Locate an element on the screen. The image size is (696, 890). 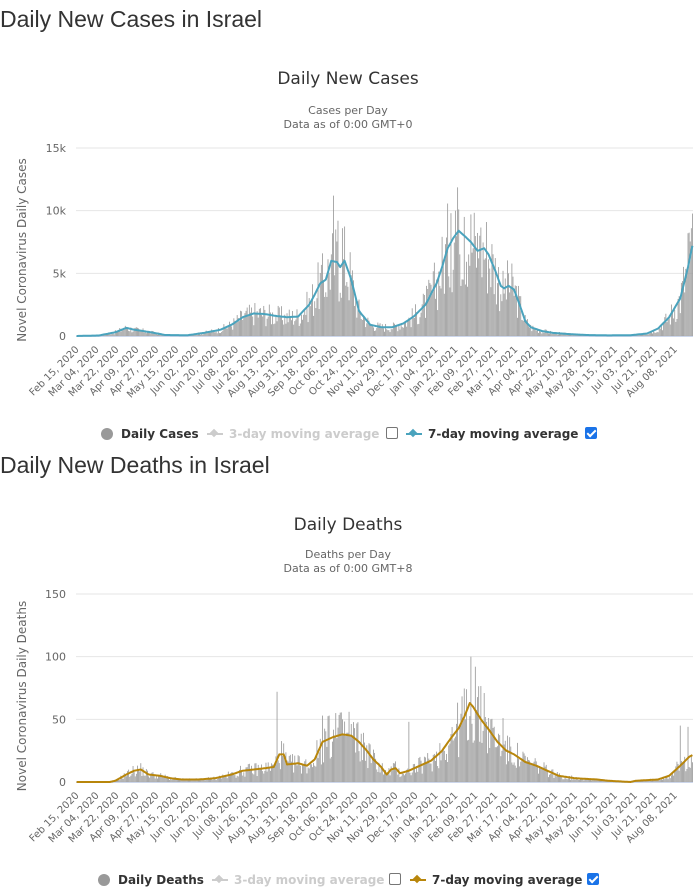
deaths-chart-subtitle-1: Deaths per Day is located at coordinates (348, 554).